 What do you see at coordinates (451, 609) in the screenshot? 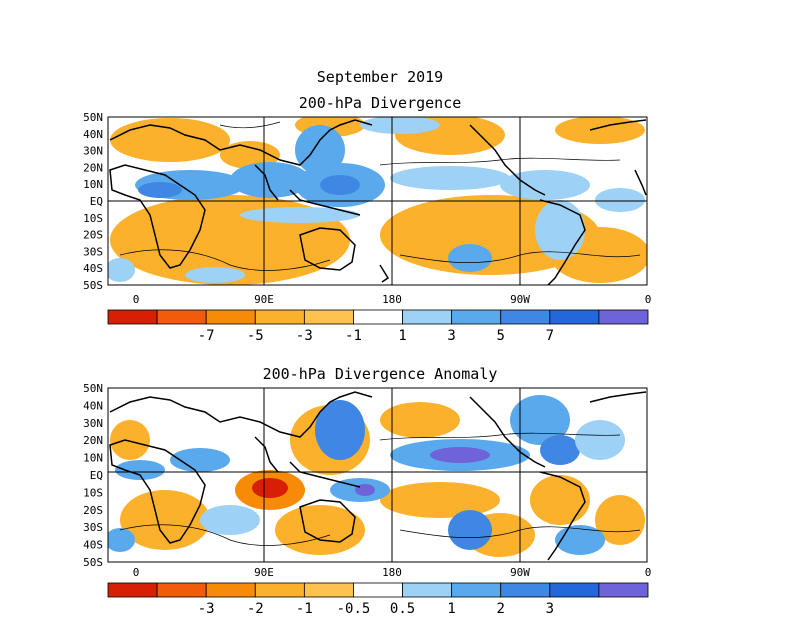
I see `panel2-colorbar-label: 1` at bounding box center [451, 609].